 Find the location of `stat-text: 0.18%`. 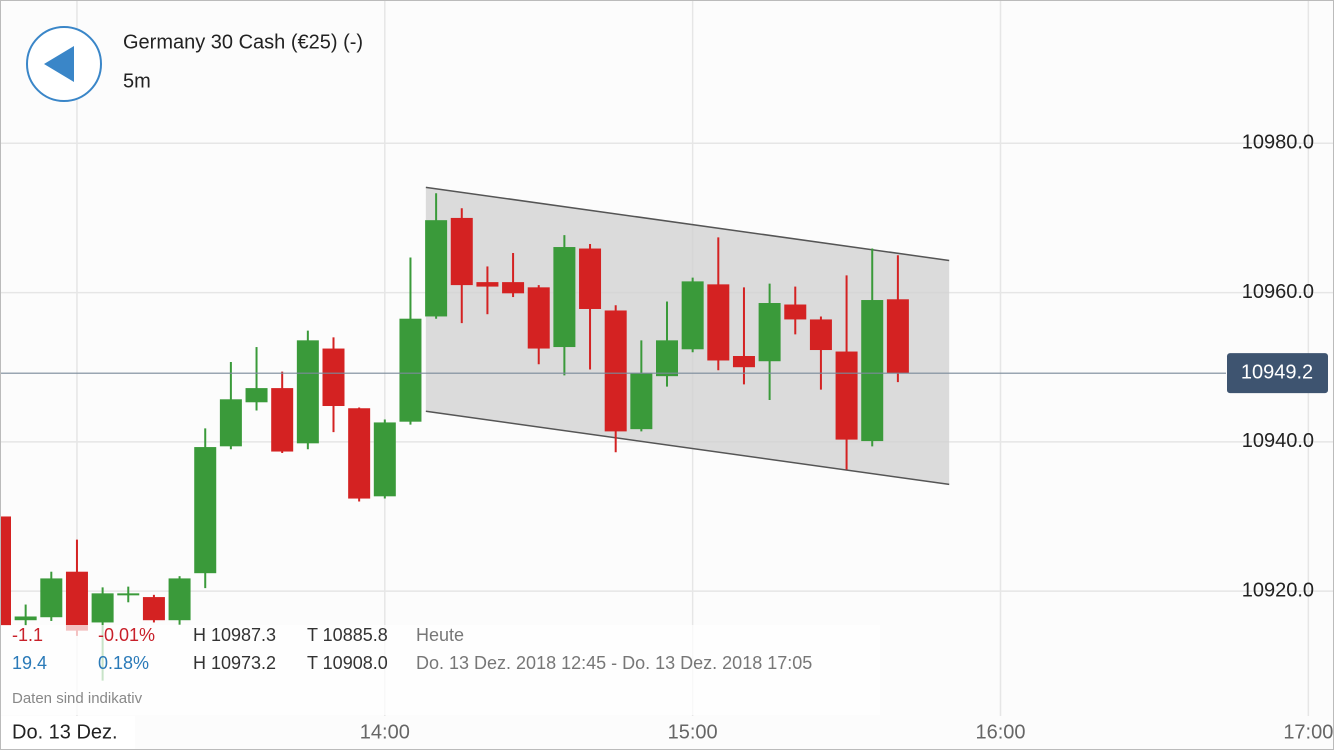

stat-text: 0.18% is located at coordinates (123, 663).